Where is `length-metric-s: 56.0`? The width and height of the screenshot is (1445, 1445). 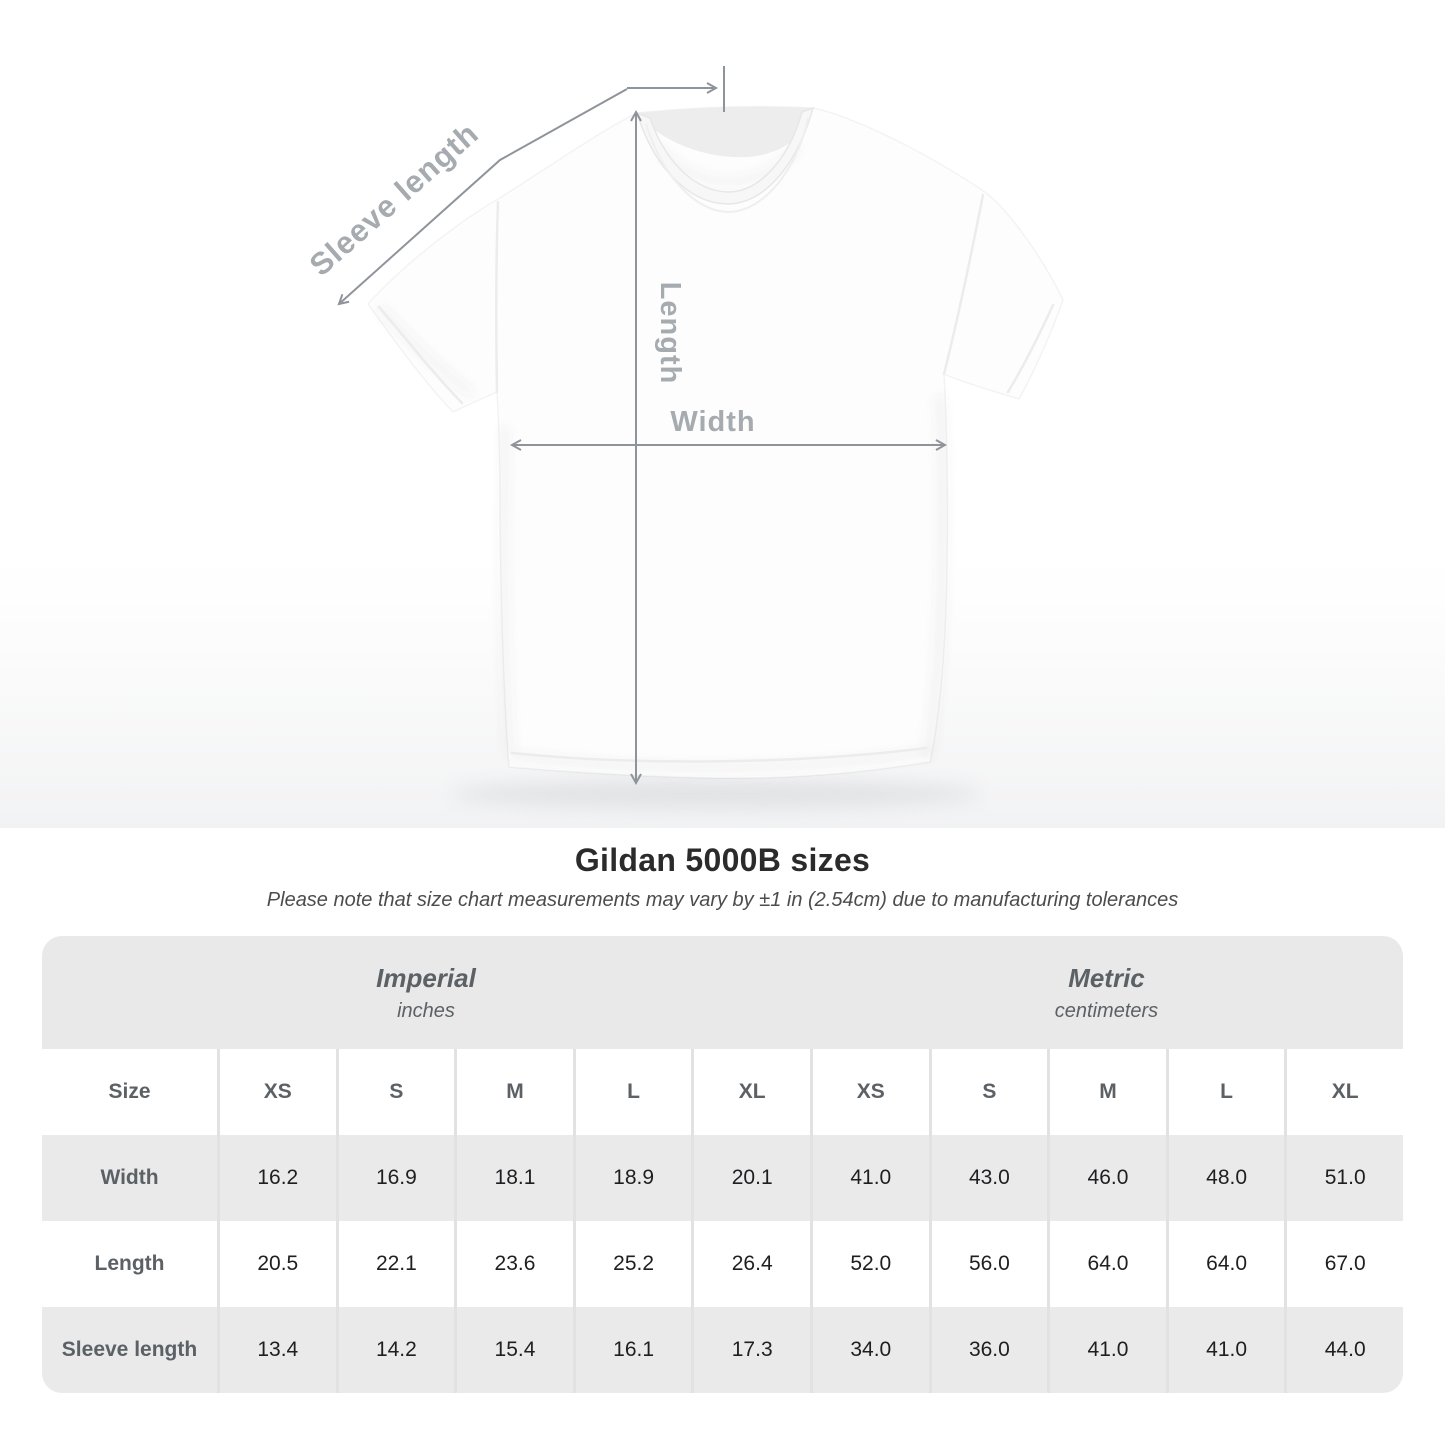
length-metric-s: 56.0 is located at coordinates (988, 1264).